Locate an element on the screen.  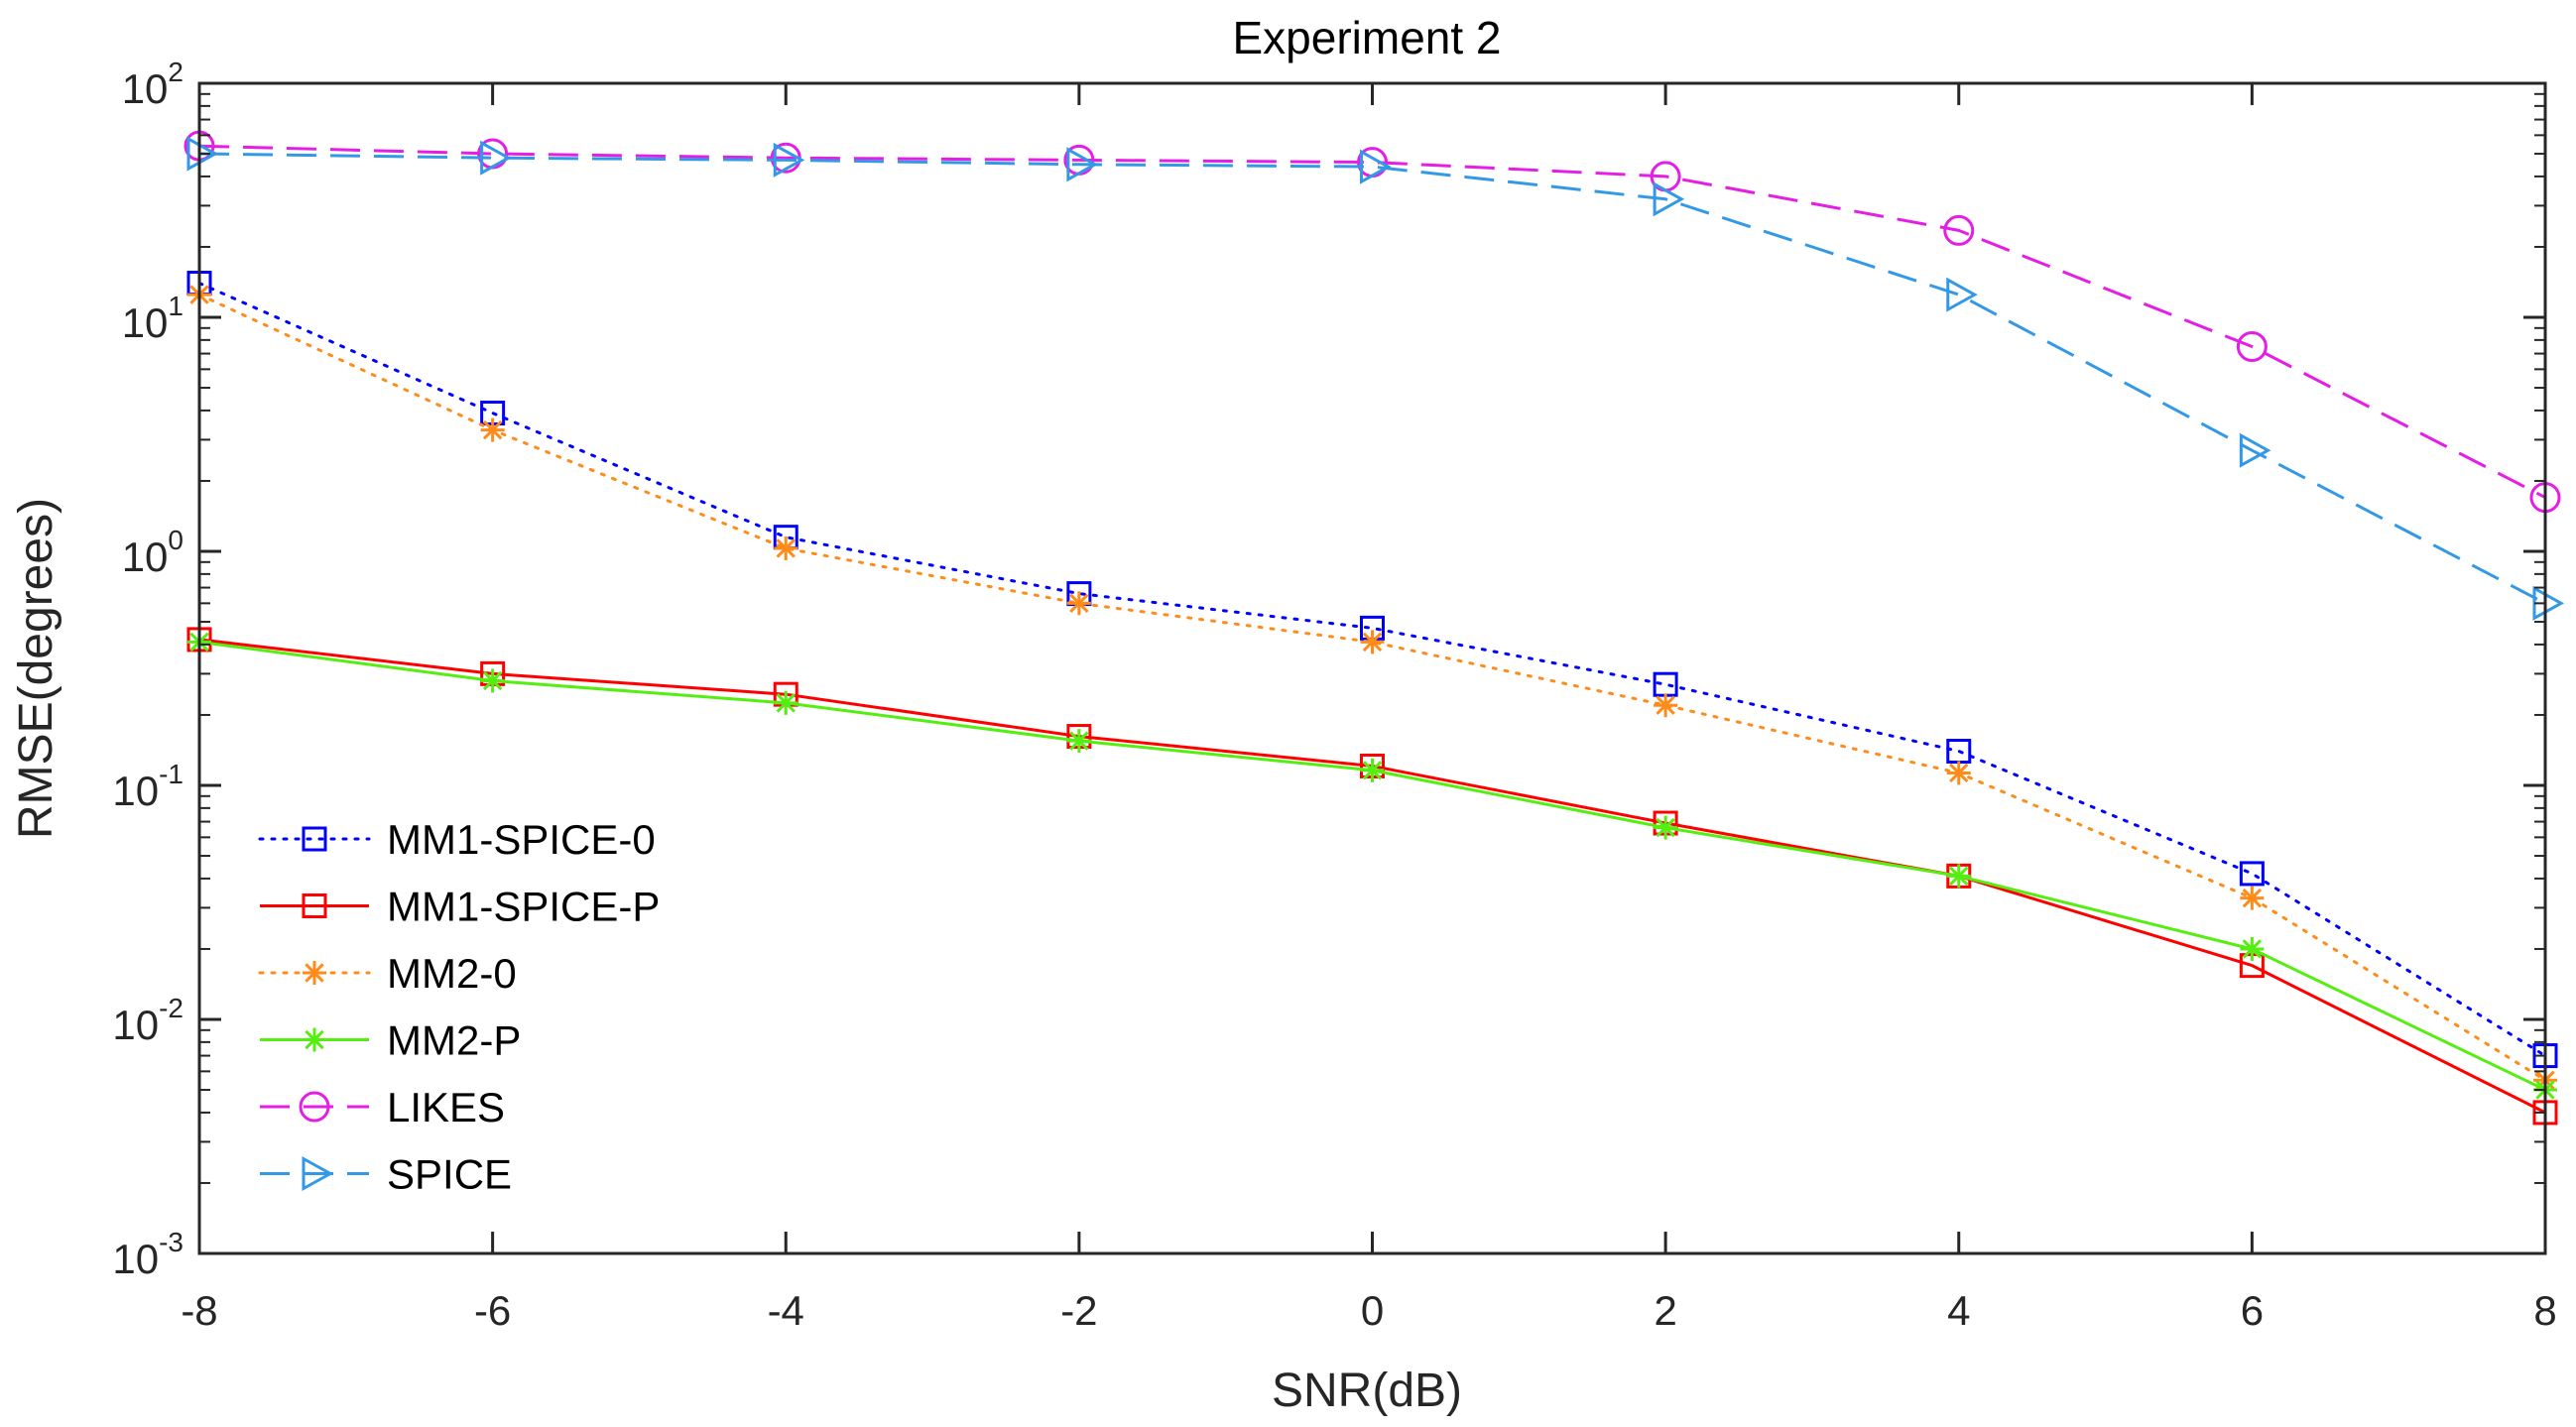
y-tick-label: 10² is located at coordinates (153, 84).